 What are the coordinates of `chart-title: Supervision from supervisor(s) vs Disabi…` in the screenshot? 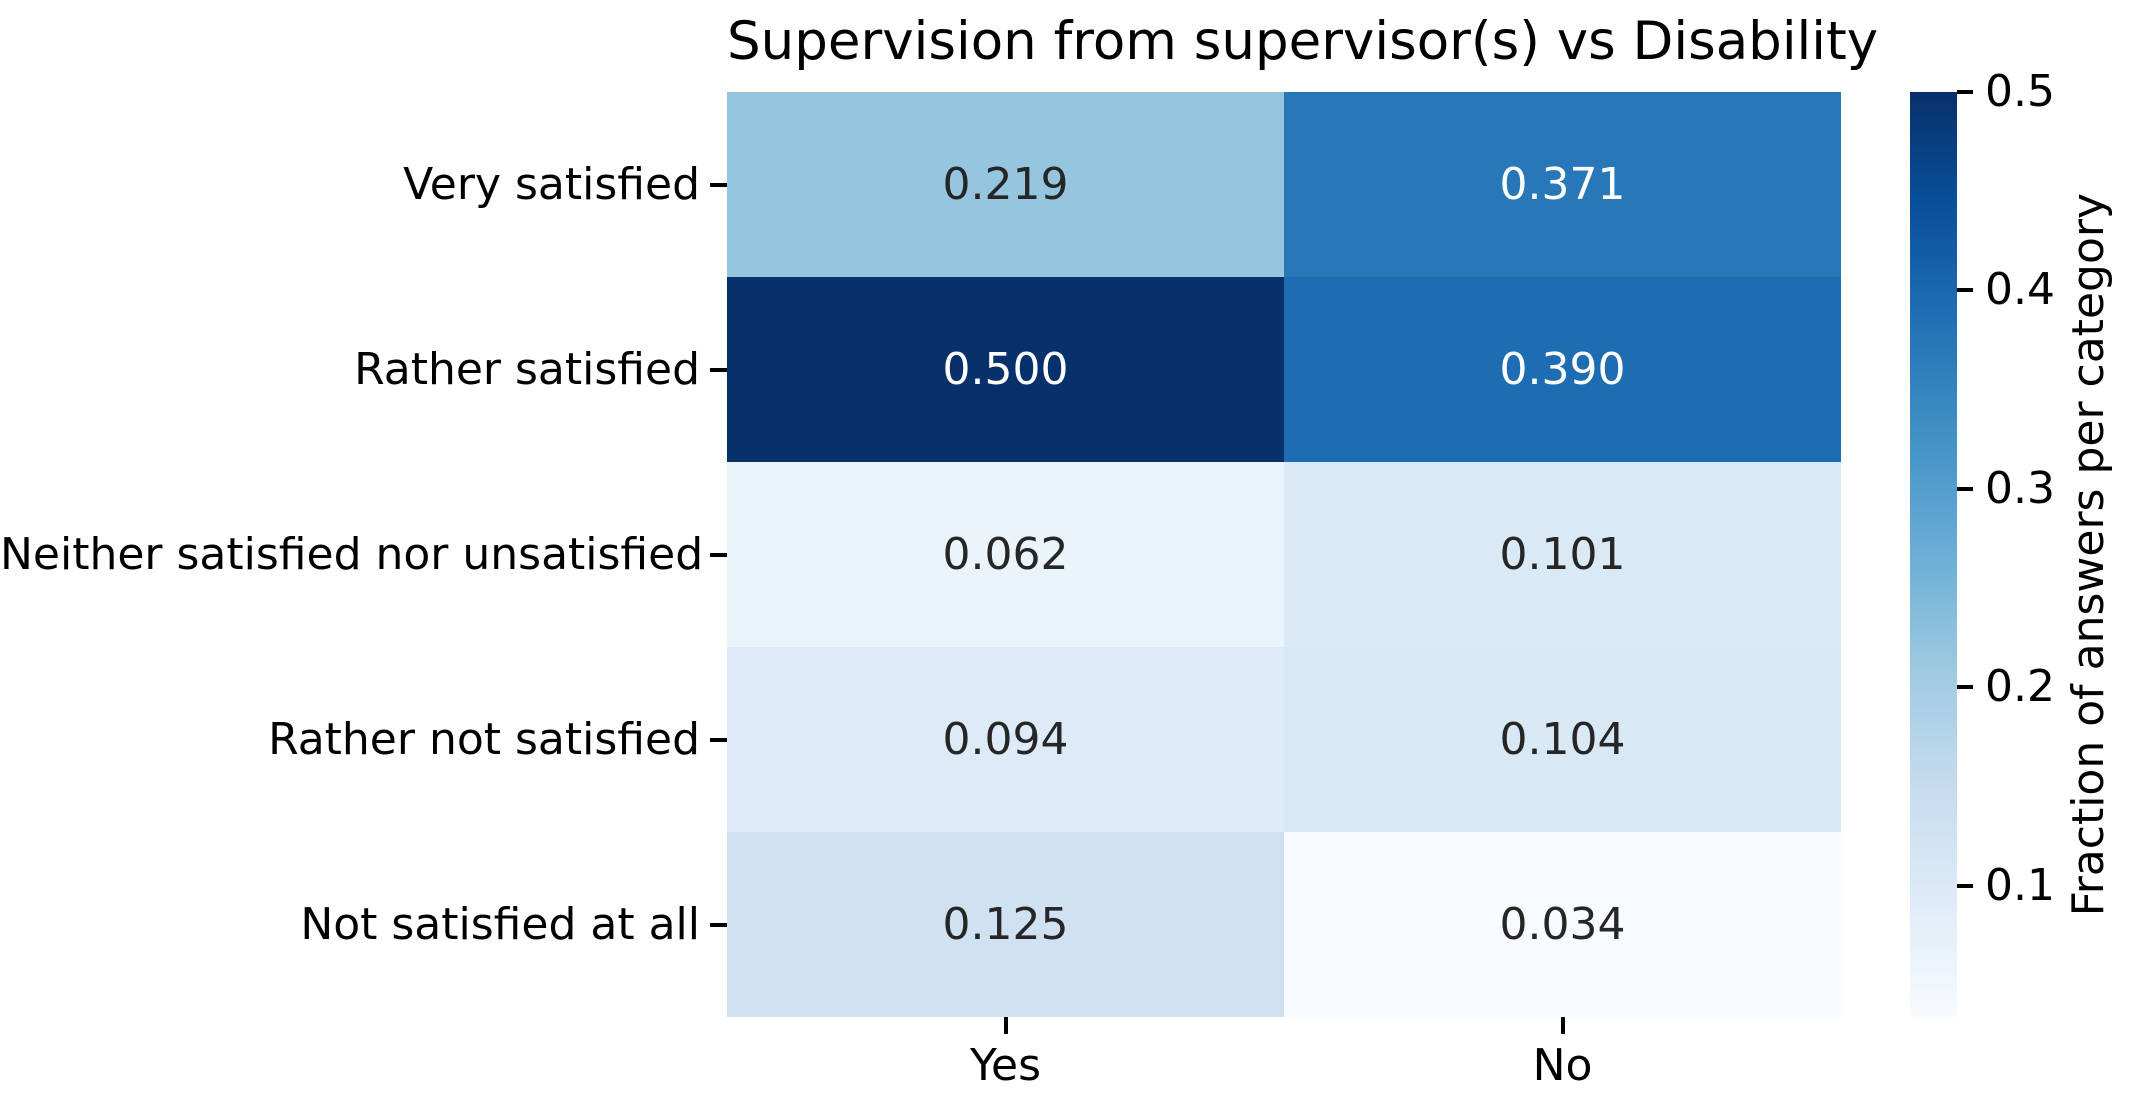 It's located at (1303, 41).